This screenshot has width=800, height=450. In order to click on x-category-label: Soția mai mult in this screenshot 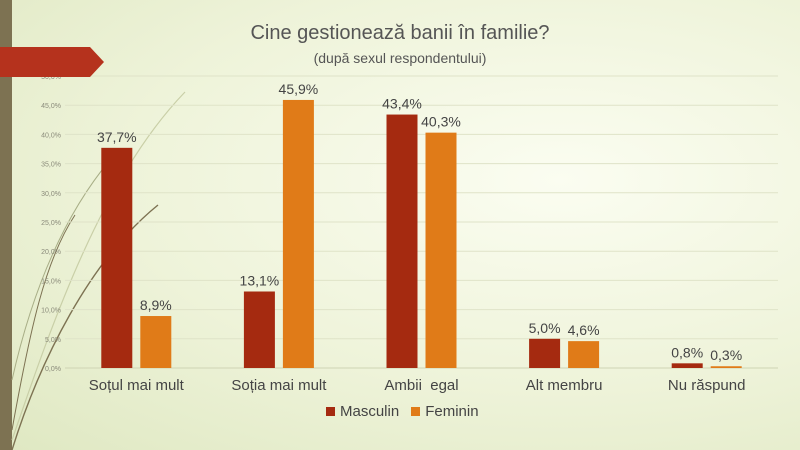, I will do `click(279, 385)`.